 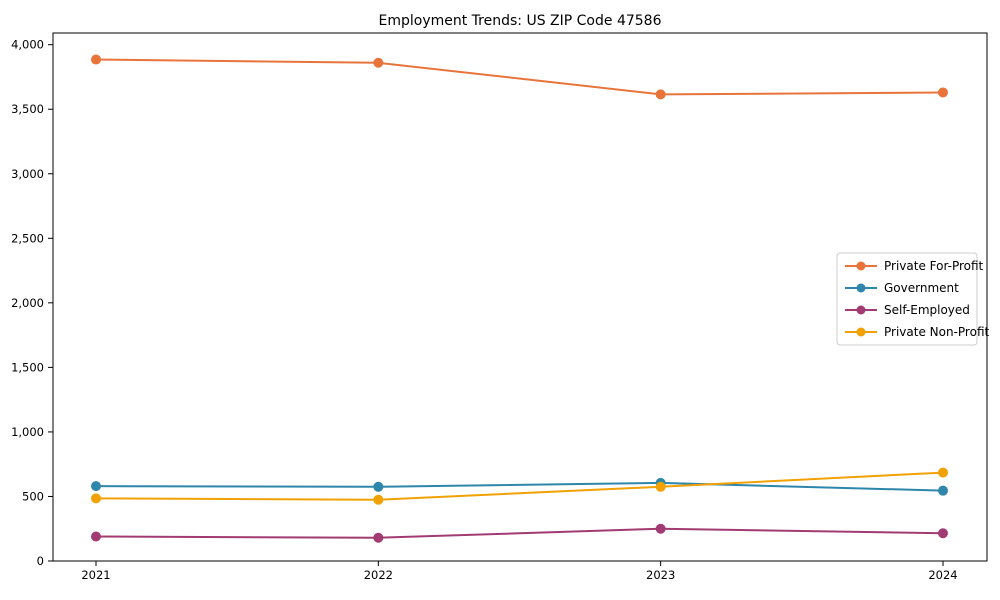 I want to click on y-tick-label: 2,000, so click(x=27, y=303).